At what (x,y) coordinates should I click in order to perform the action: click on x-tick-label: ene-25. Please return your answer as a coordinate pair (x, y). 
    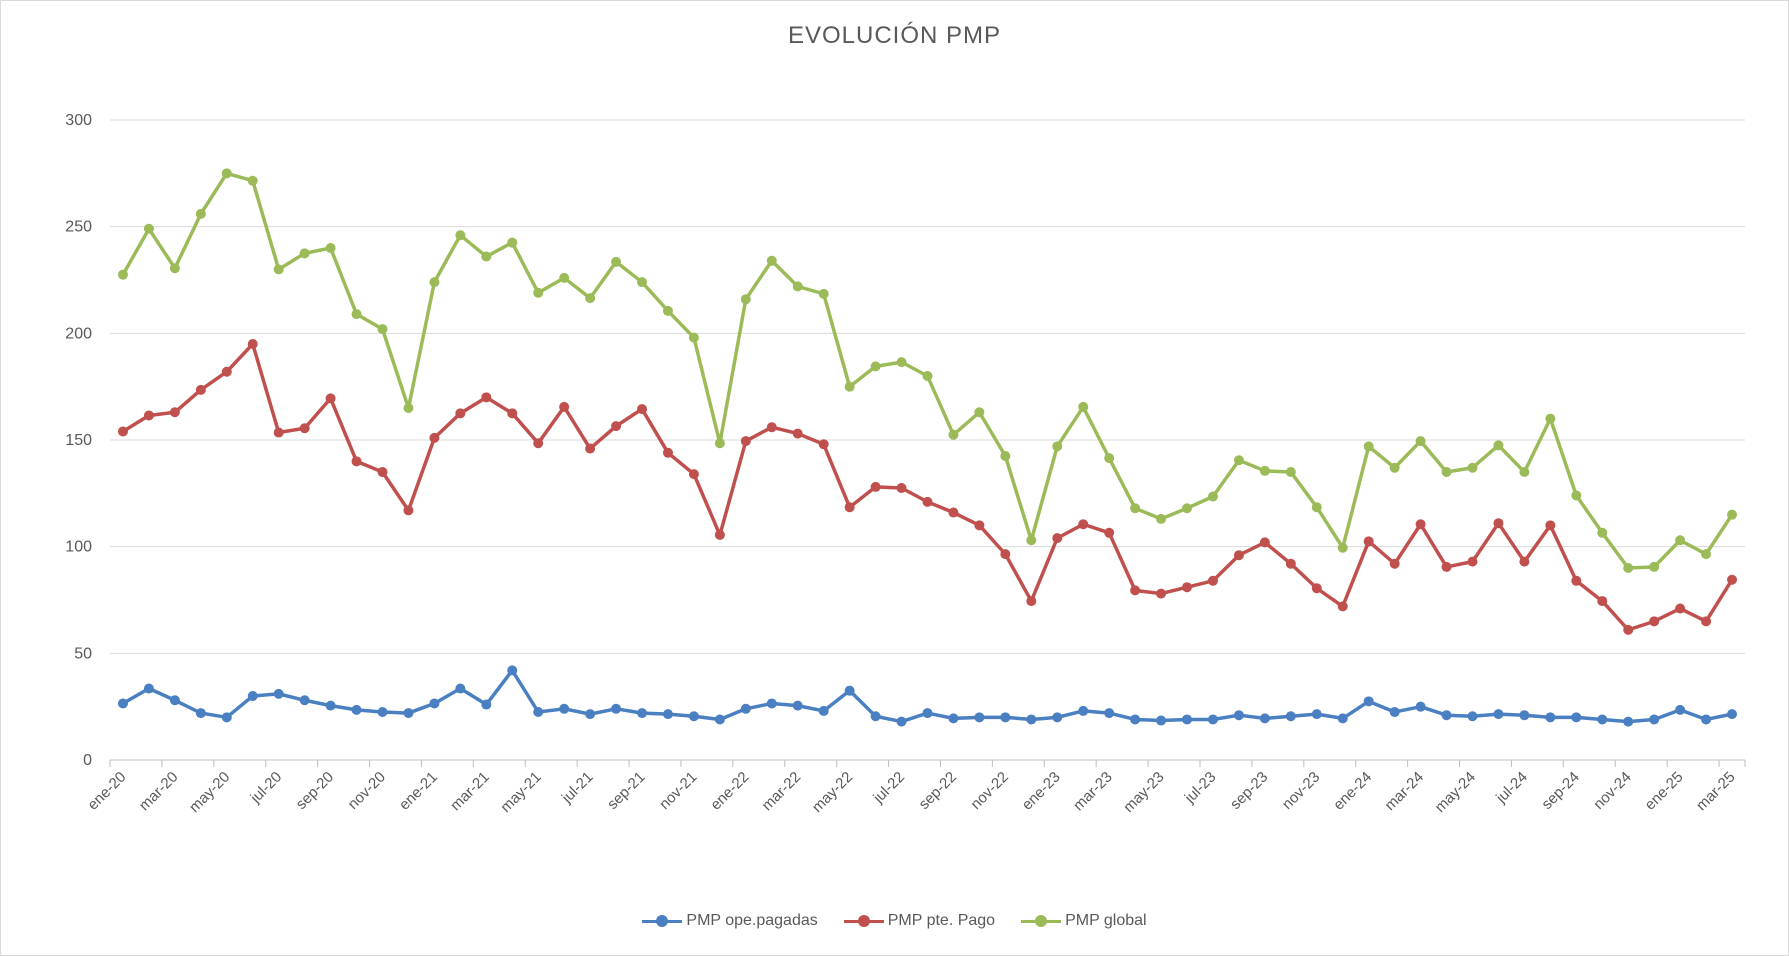
    Looking at the image, I should click on (1664, 791).